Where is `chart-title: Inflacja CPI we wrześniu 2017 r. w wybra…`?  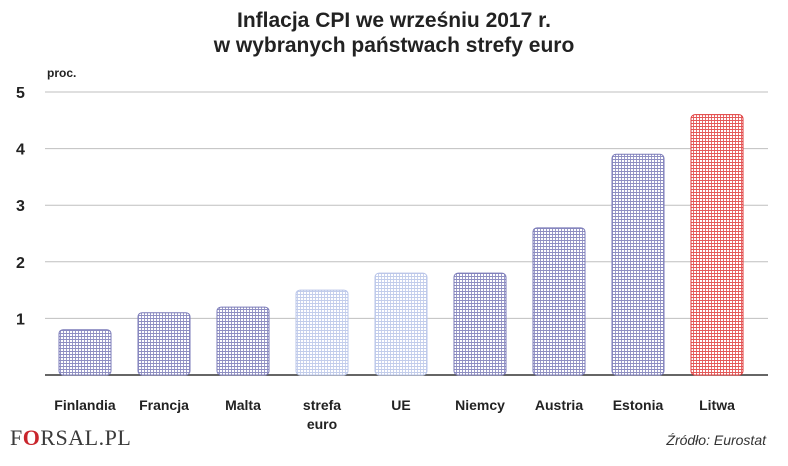 chart-title: Inflacja CPI we wrześniu 2017 r. w wybra… is located at coordinates (394, 33).